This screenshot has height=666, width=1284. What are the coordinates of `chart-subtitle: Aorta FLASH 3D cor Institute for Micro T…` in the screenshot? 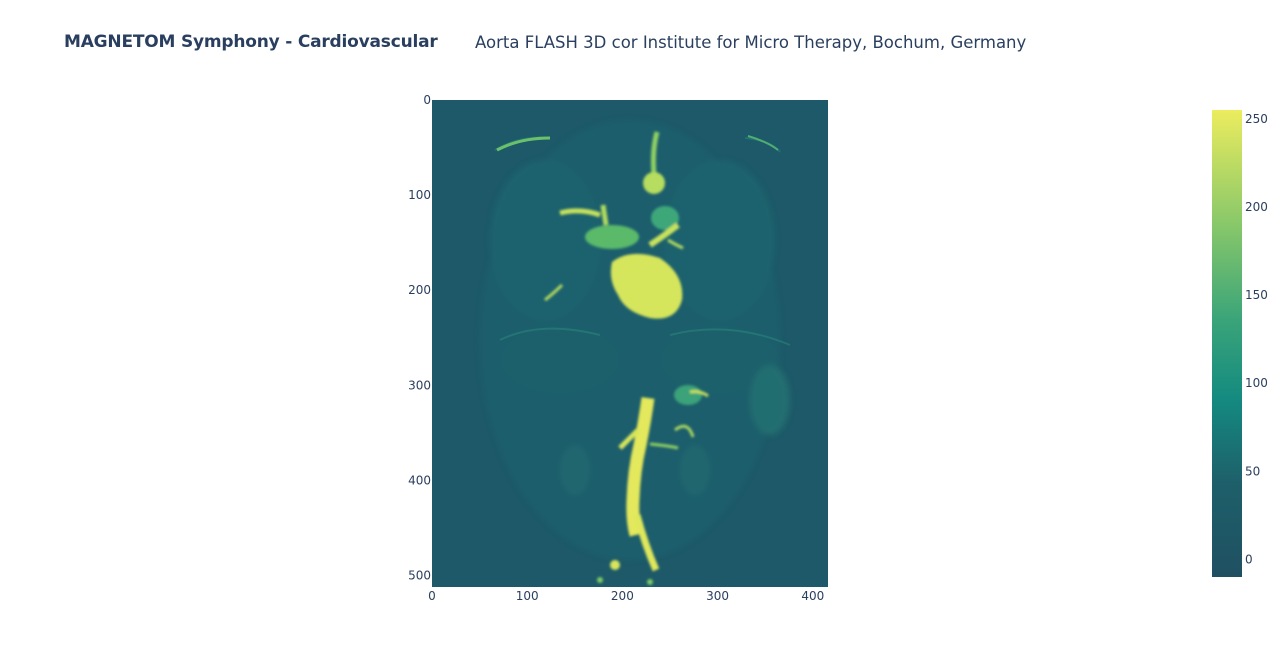 It's located at (751, 42).